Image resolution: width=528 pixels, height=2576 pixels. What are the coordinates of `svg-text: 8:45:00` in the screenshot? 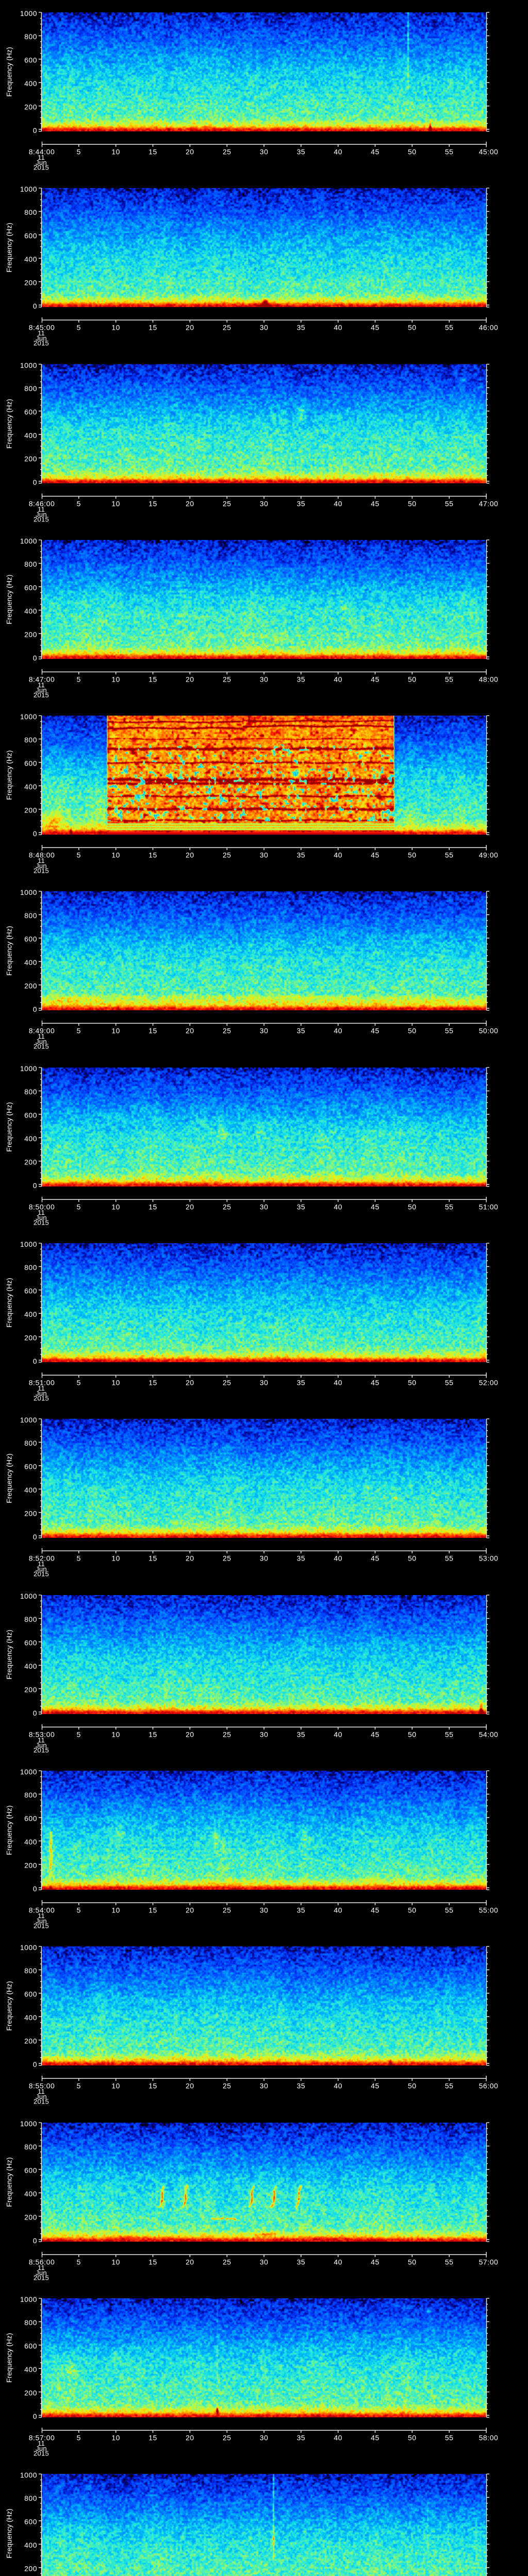 It's located at (42, 328).